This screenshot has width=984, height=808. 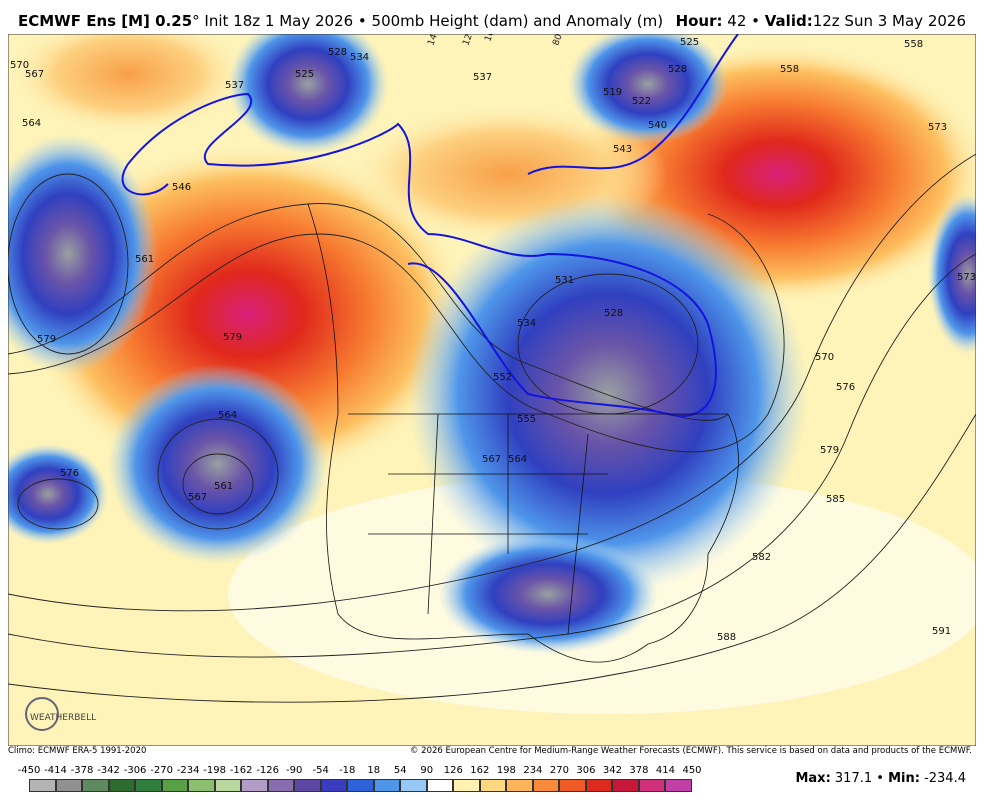 What do you see at coordinates (374, 770) in the screenshot?
I see `colorbar-label: 18` at bounding box center [374, 770].